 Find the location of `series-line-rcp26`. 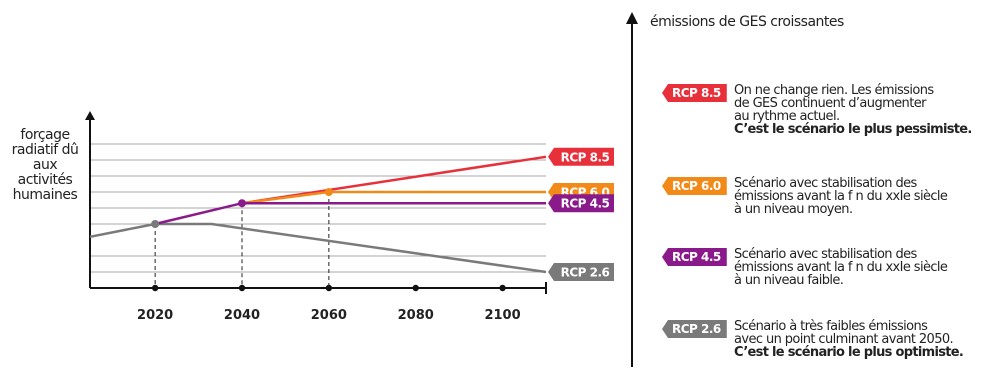

series-line-rcp26 is located at coordinates (351, 248).